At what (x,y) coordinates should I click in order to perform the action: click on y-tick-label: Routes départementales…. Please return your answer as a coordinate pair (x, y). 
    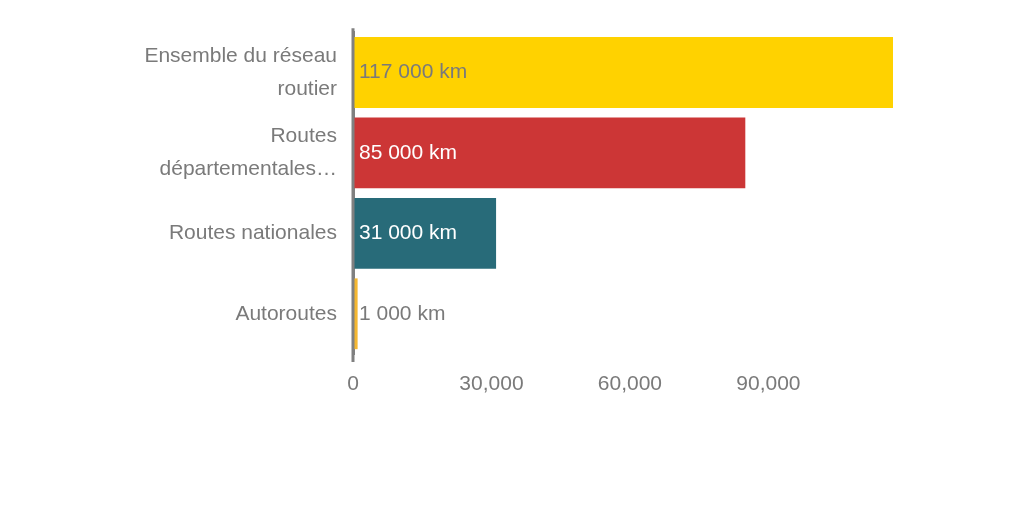
    Looking at the image, I should click on (248, 151).